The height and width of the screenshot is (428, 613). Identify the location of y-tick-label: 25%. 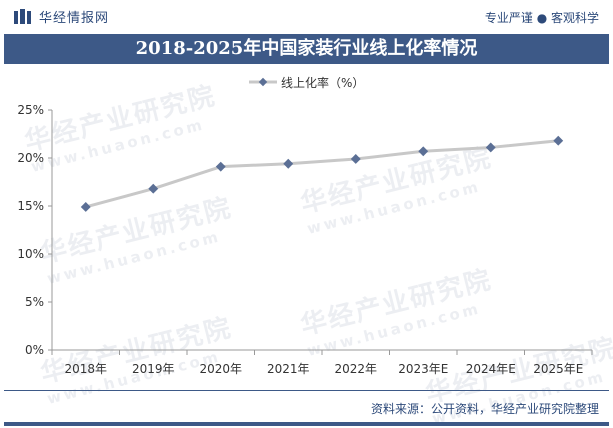
(30, 110).